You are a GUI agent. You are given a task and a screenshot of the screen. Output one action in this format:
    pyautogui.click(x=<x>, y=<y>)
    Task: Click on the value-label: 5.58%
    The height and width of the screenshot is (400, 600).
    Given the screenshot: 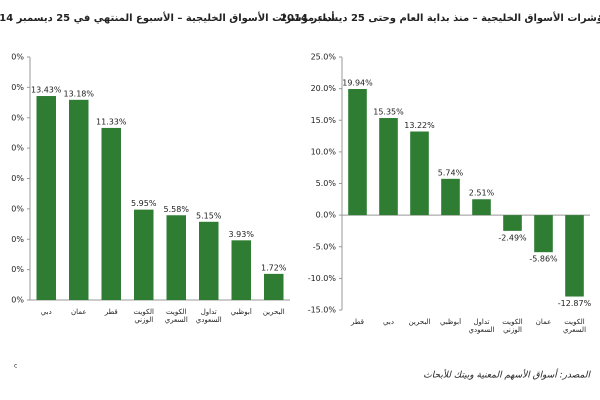 What is the action you would take?
    pyautogui.click(x=177, y=209)
    